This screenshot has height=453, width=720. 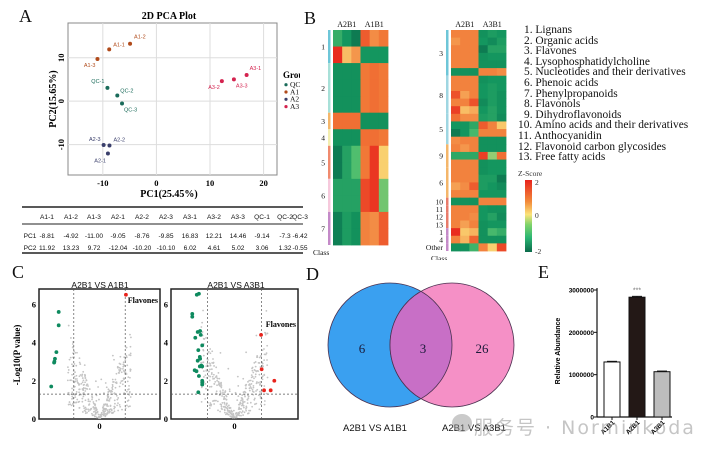 I want to click on class-legend-item: 11. Anthocyanidin, so click(x=560, y=135).